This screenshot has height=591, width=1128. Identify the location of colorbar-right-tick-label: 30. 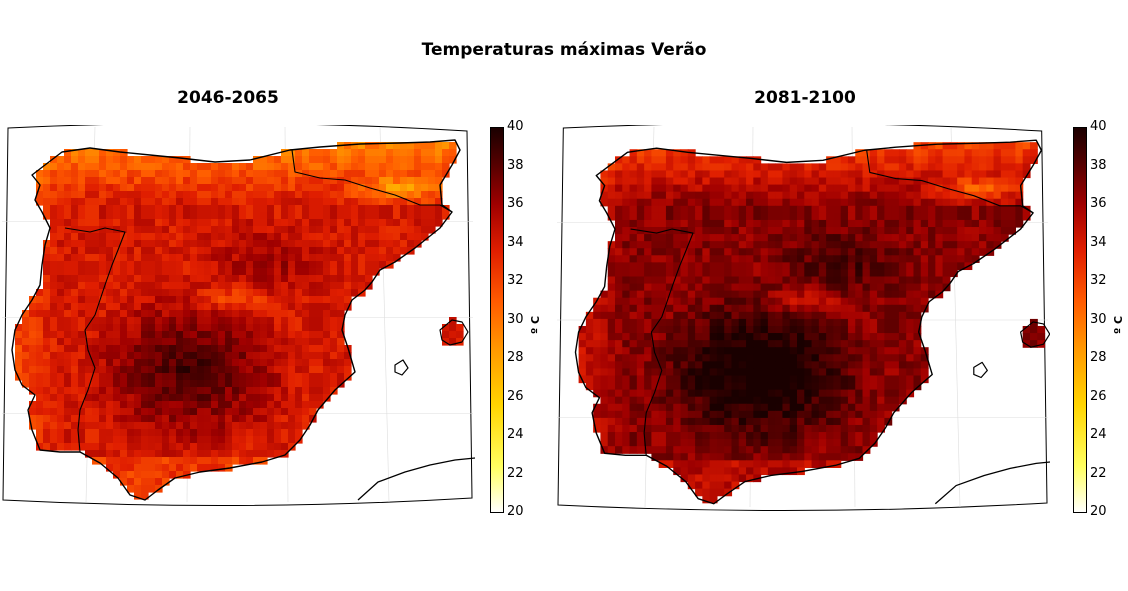
(1098, 319).